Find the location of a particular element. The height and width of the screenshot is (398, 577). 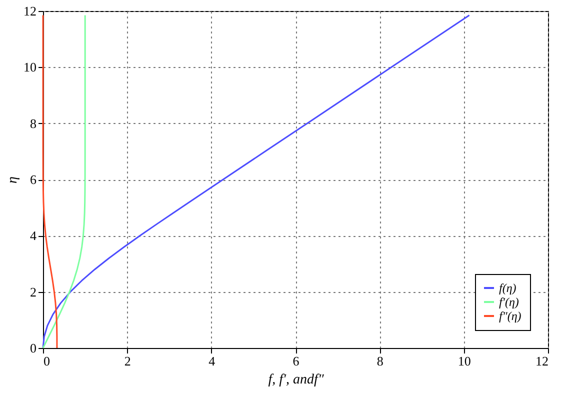

x-tick-label: 6 is located at coordinates (296, 361).